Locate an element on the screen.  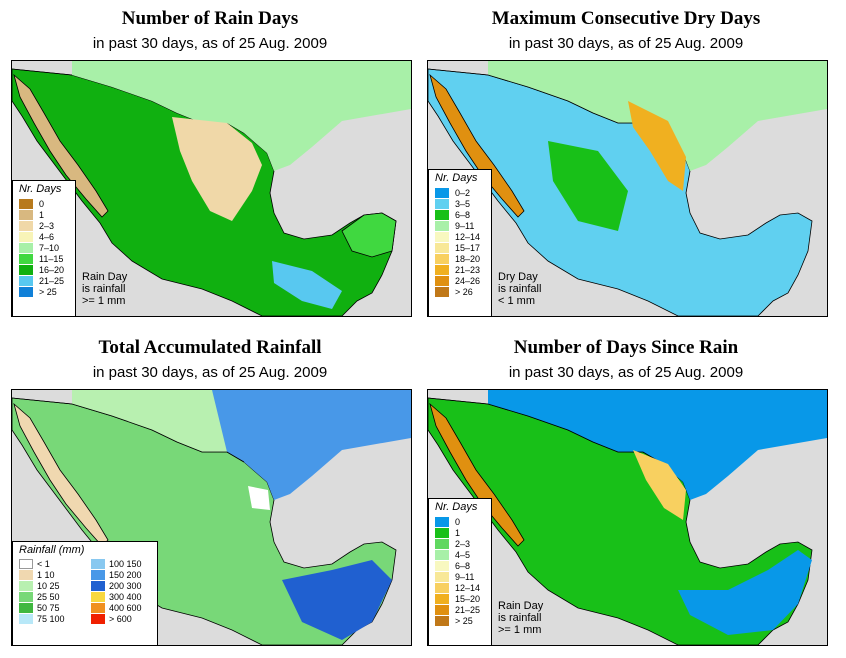
definition-note: Dry Day is rainfall < 1 mm is located at coordinates (520, 289).